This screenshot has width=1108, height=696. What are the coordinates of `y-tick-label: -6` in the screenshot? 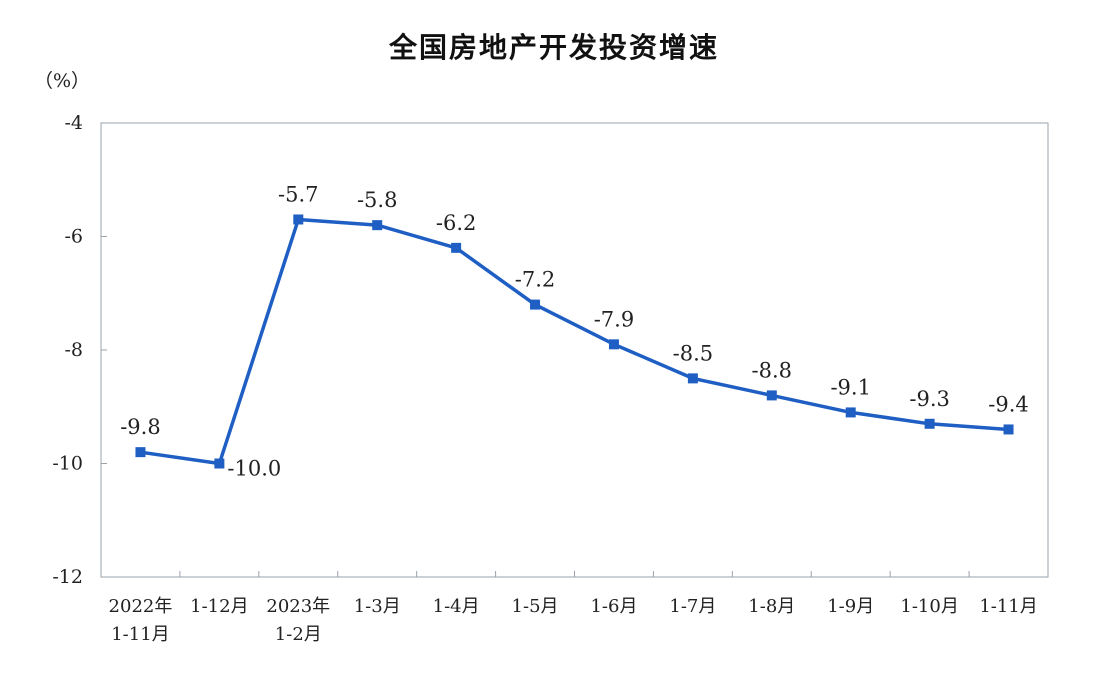 It's located at (73, 237).